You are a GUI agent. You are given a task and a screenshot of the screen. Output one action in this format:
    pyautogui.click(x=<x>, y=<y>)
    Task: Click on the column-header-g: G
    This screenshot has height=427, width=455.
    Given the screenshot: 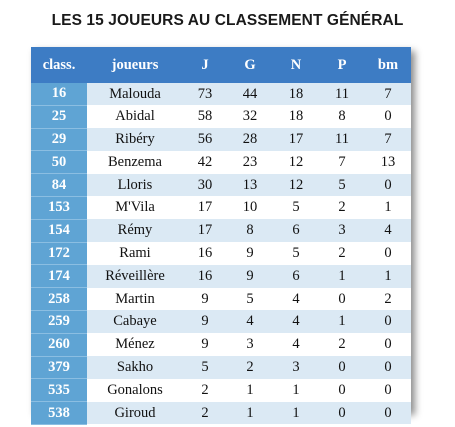 What is the action you would take?
    pyautogui.click(x=250, y=65)
    